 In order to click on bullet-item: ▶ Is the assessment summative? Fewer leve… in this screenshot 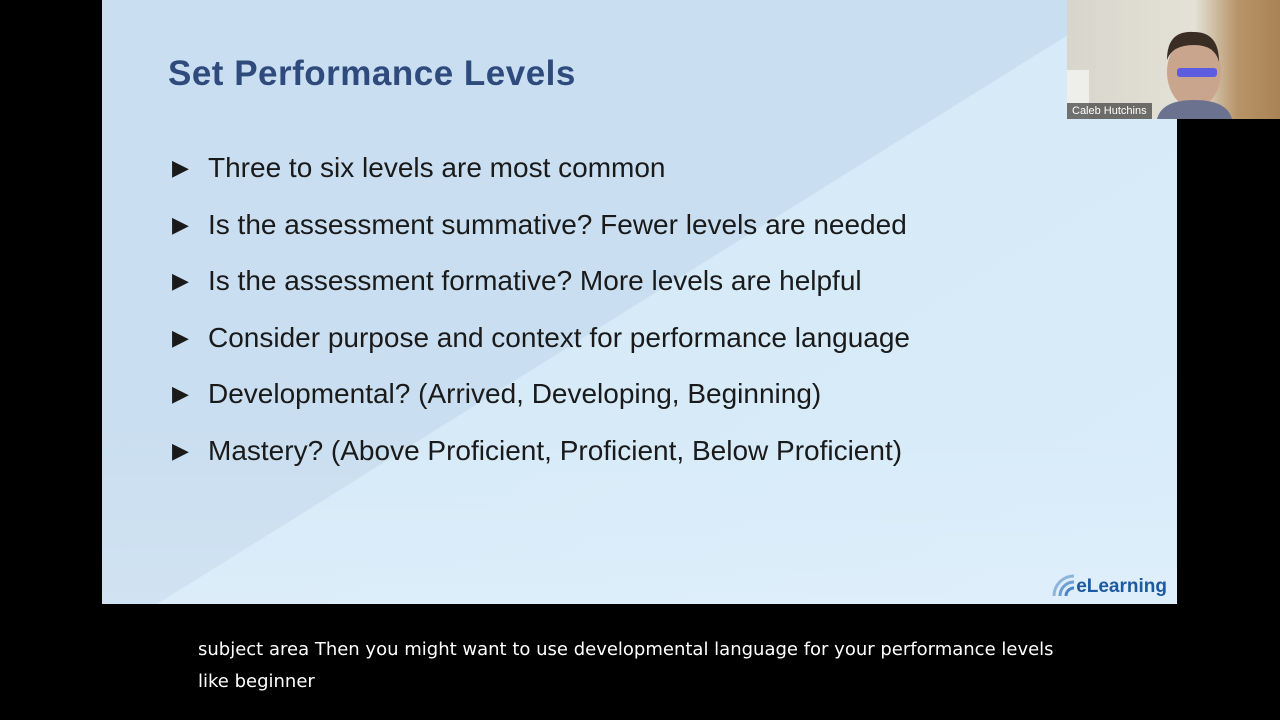, I will do `click(541, 225)`.